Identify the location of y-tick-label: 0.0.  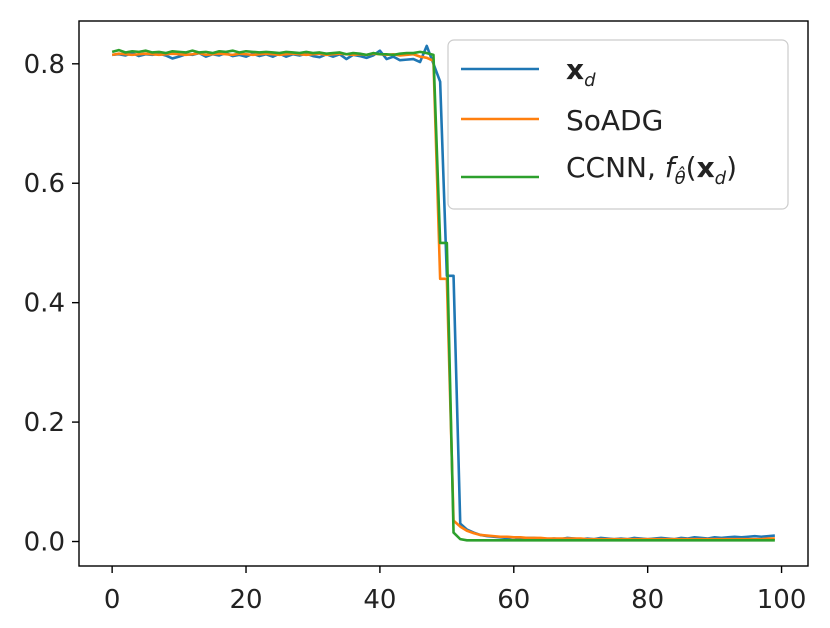
(44, 543).